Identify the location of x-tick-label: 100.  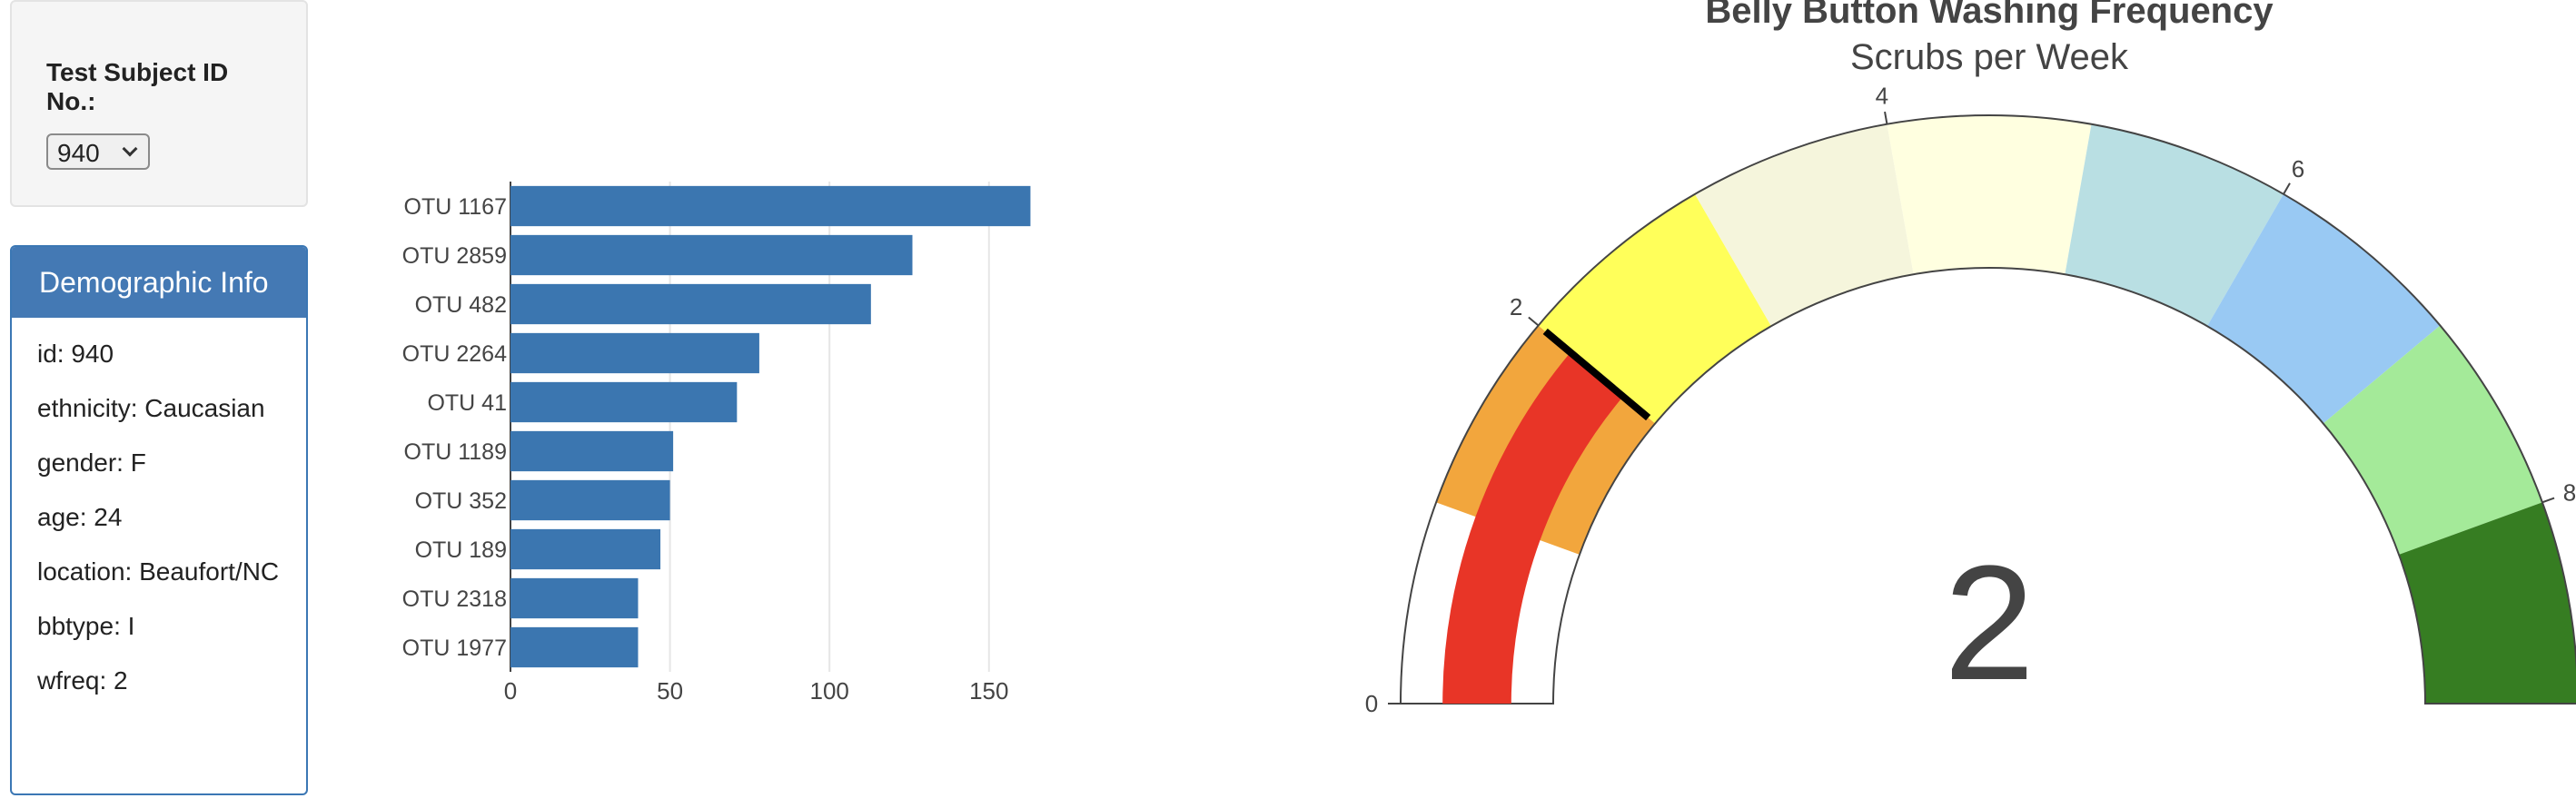
(828, 691).